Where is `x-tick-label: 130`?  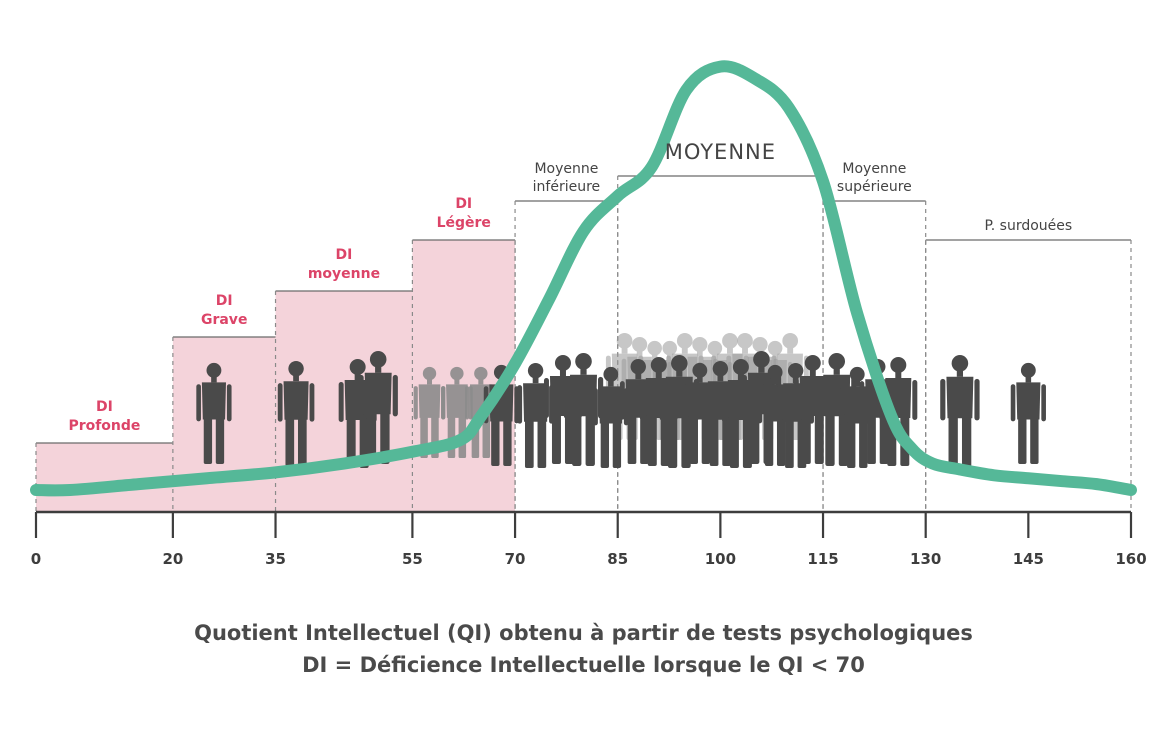 x-tick-label: 130 is located at coordinates (925, 559).